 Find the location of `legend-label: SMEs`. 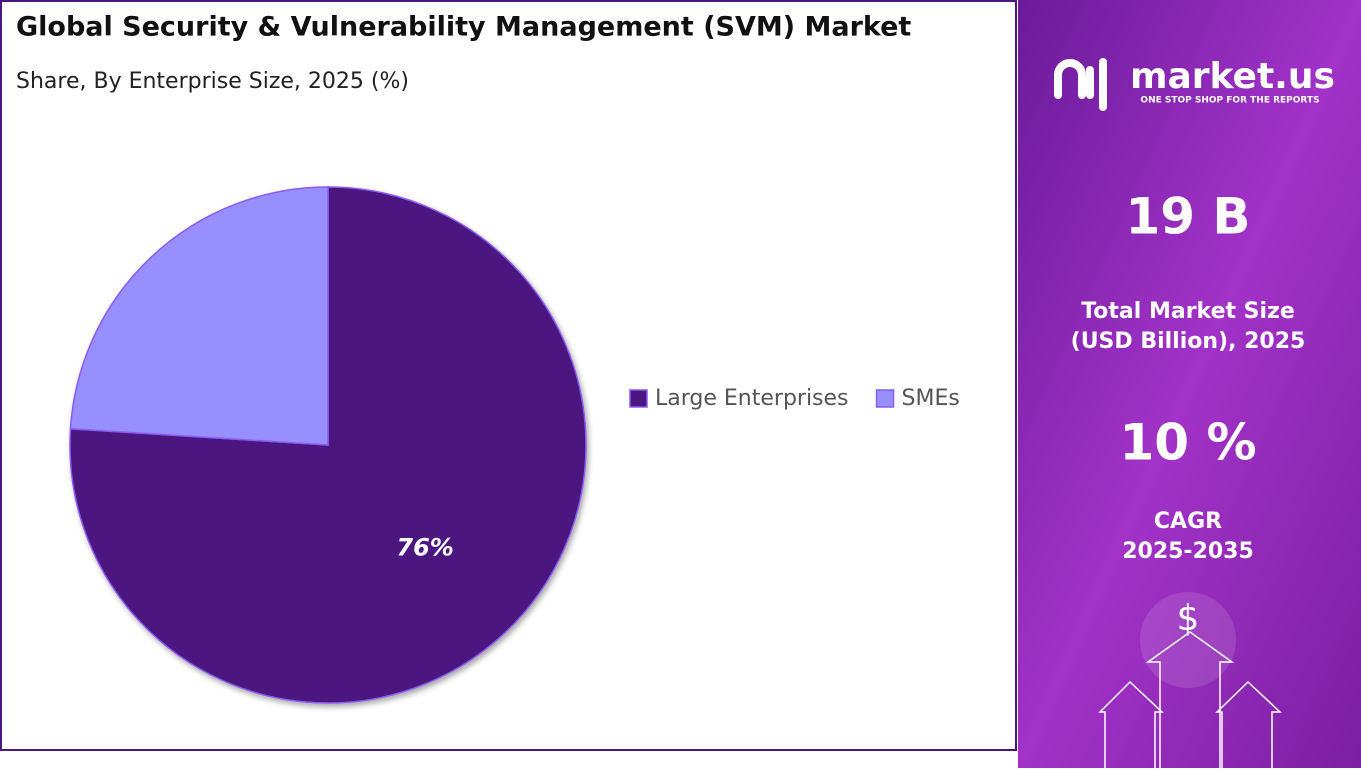

legend-label: SMEs is located at coordinates (931, 398).